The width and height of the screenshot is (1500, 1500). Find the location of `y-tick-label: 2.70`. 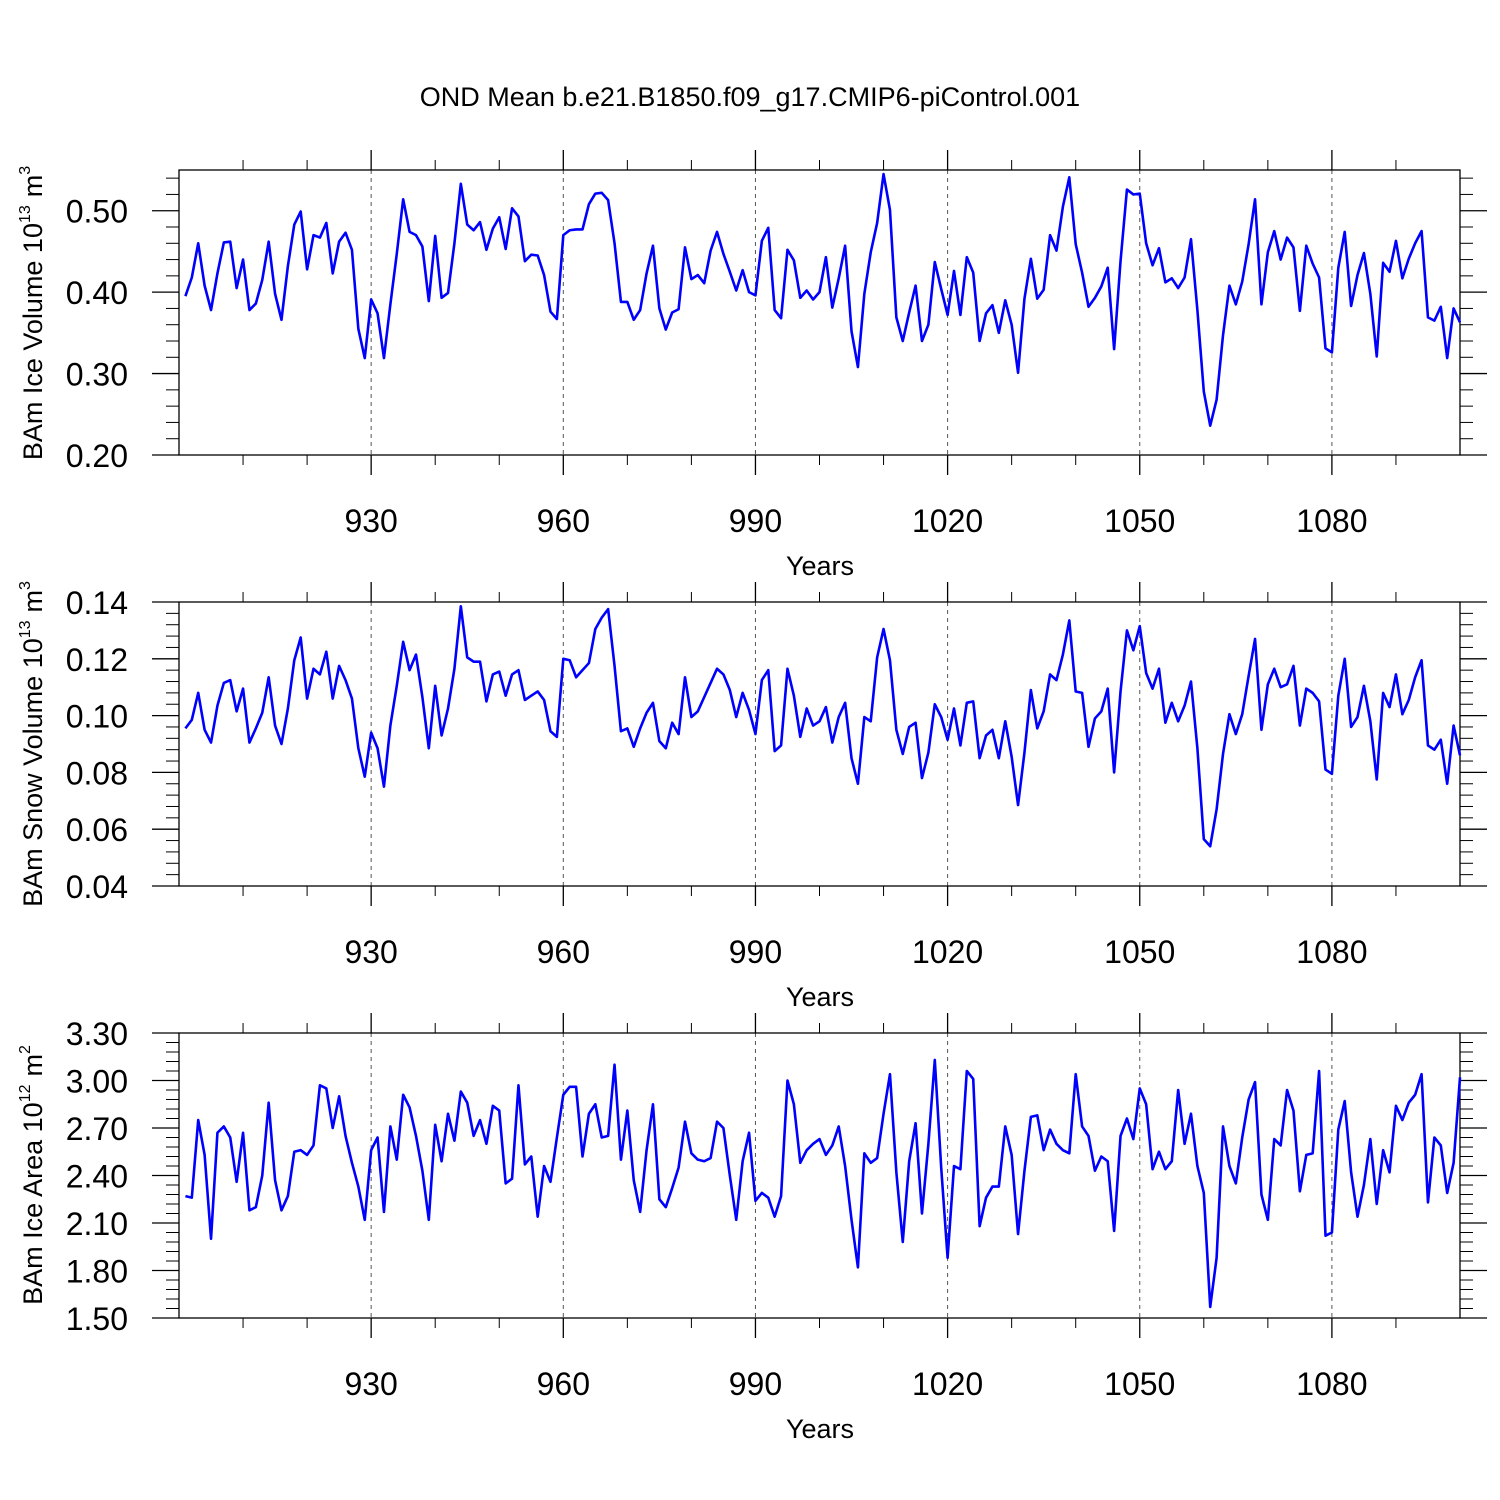

y-tick-label: 2.70 is located at coordinates (97, 1129).